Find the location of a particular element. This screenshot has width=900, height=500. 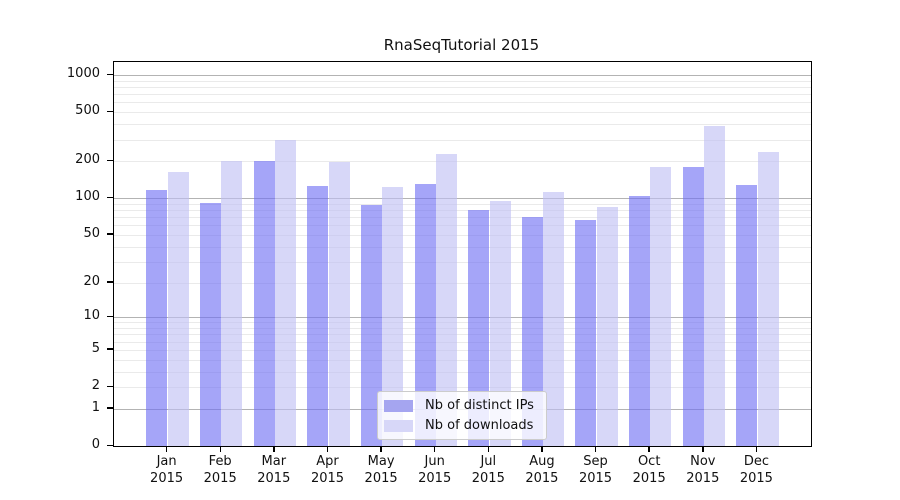

y-tick-label: 10 is located at coordinates (91, 316).